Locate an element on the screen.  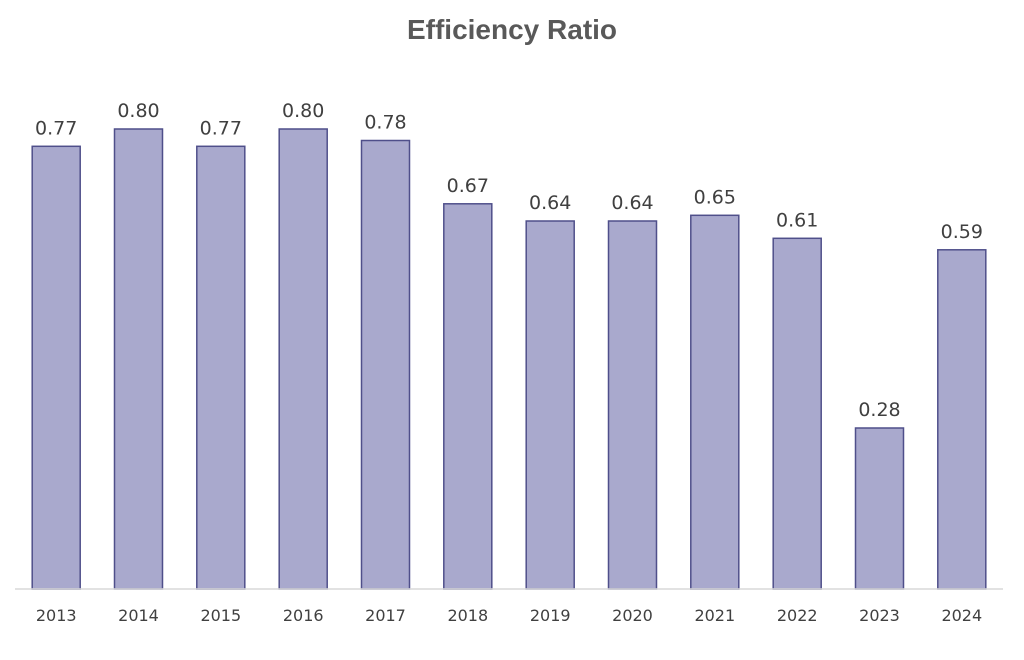
x-tick-label-2021: 2021 is located at coordinates (714, 615).